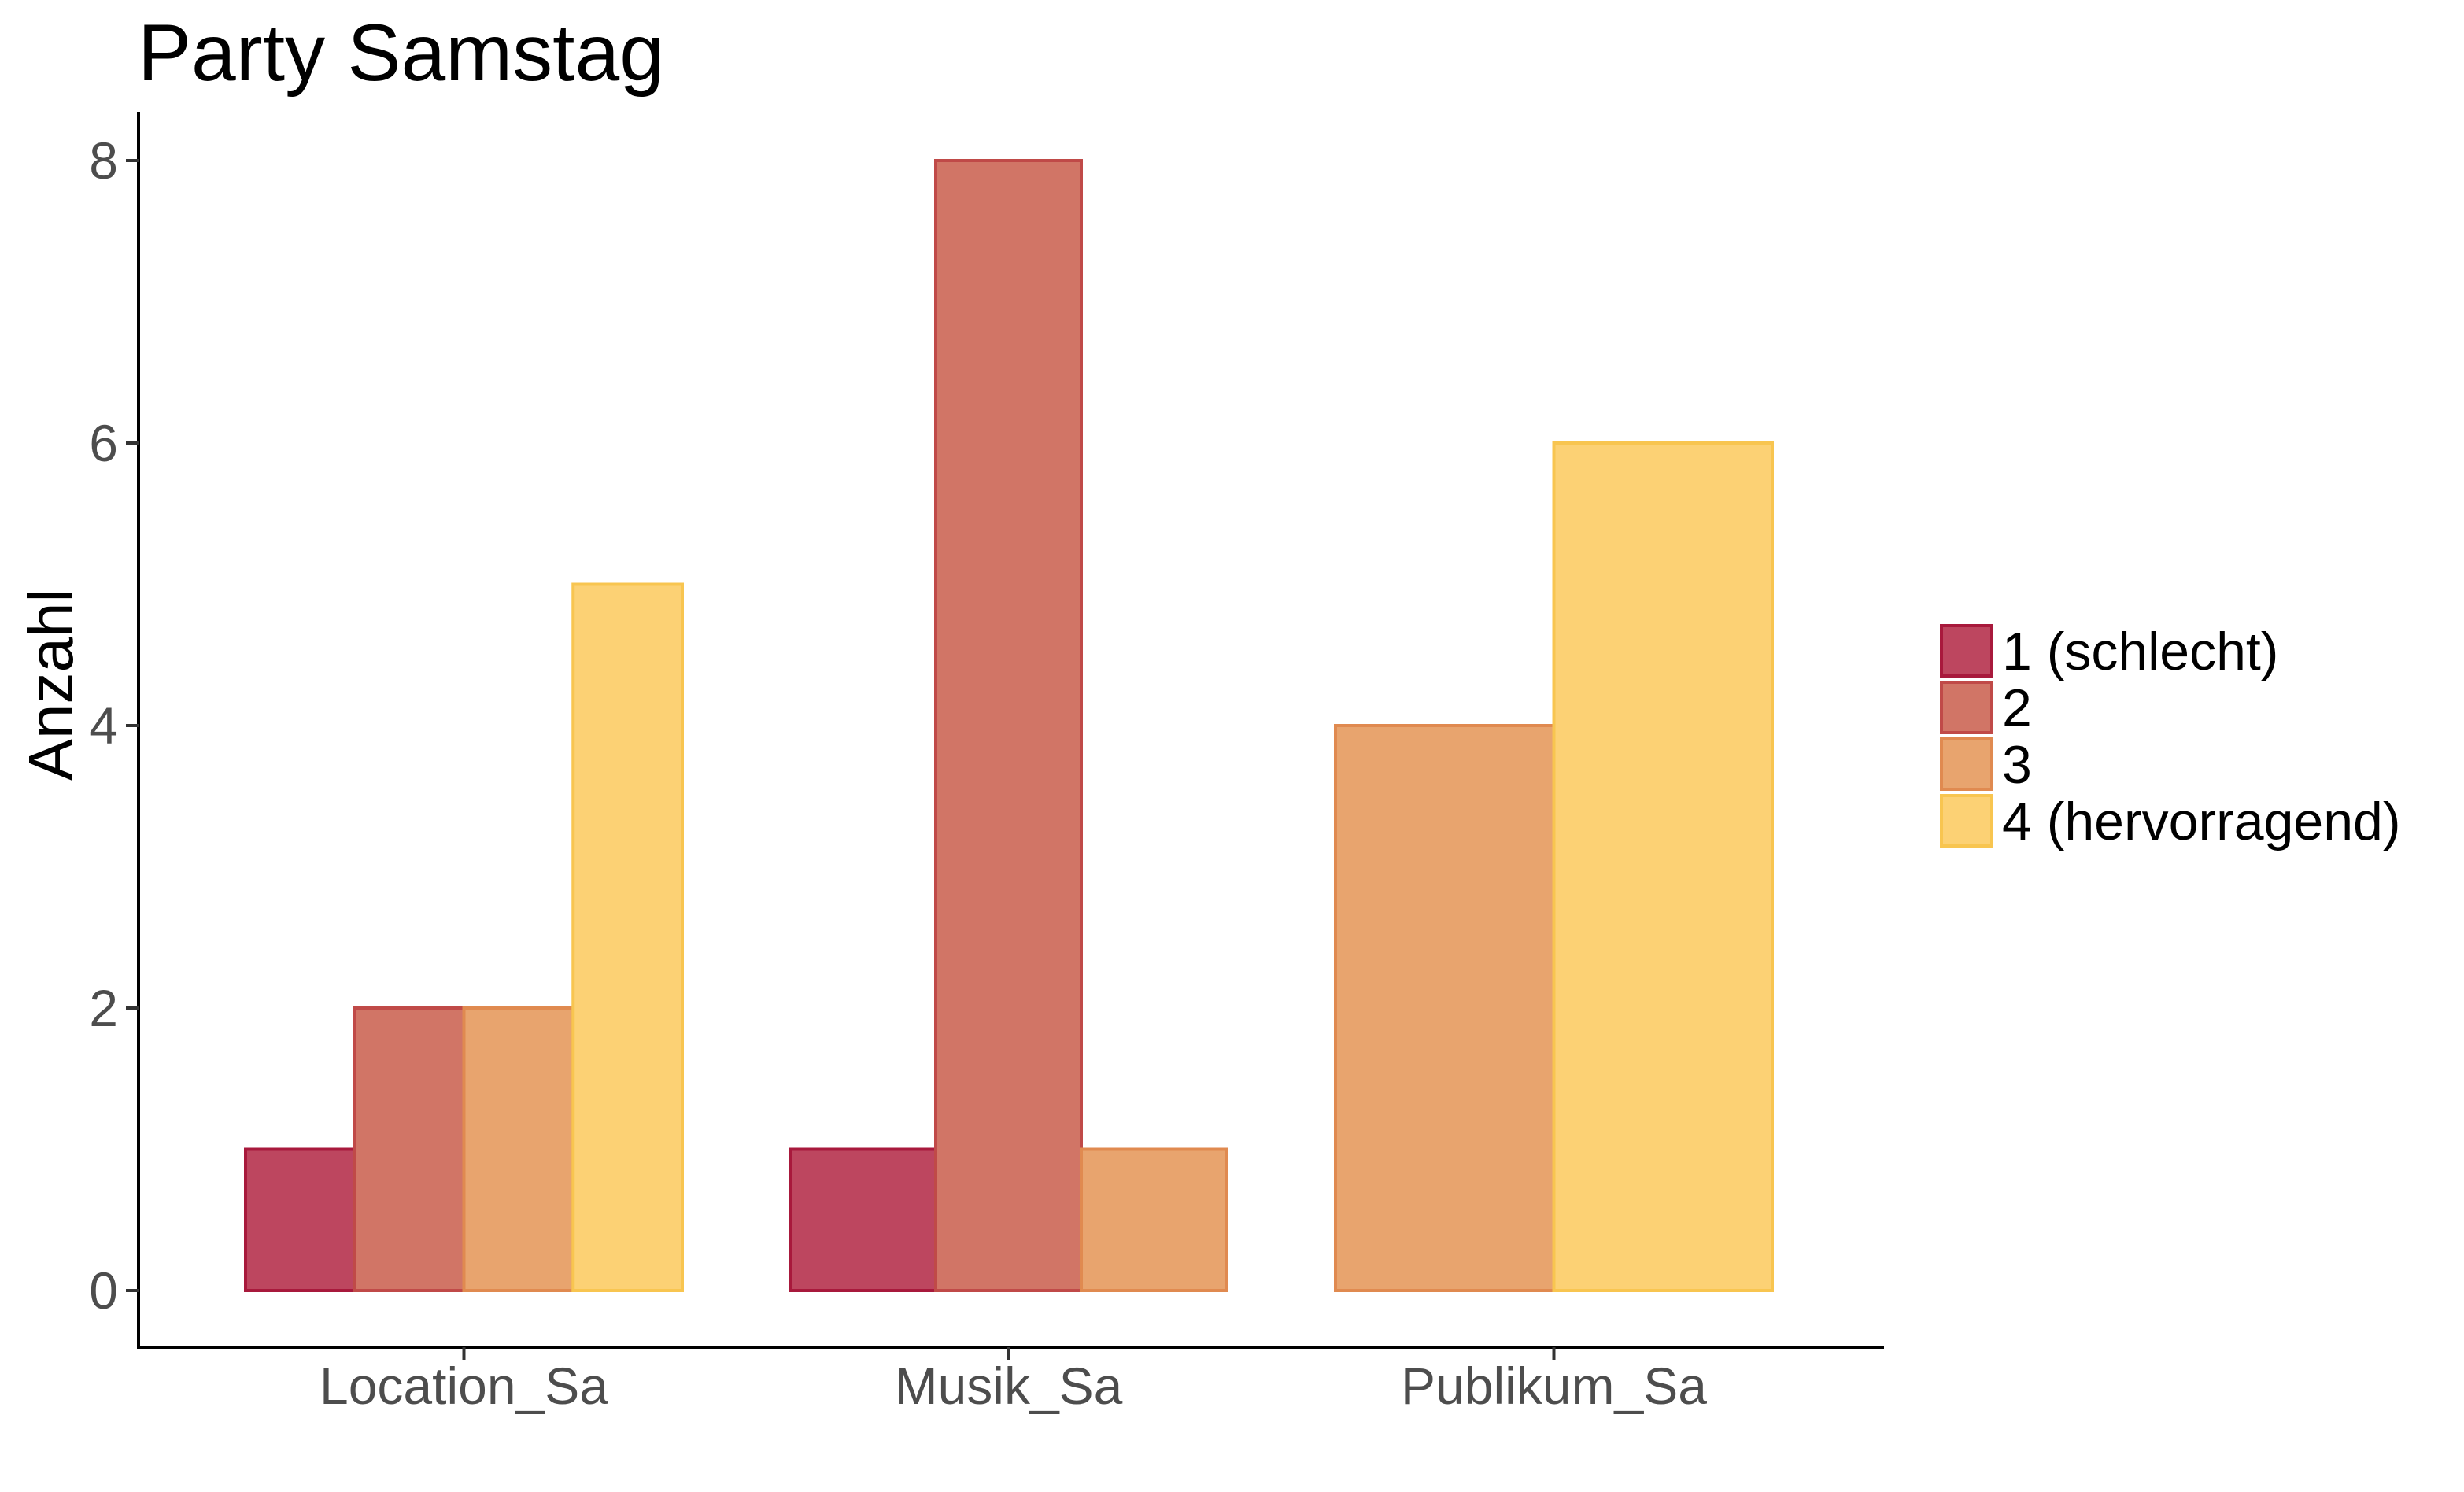  I want to click on y-axis-ticks: 0 2 4 6 8, so click(114, 725).